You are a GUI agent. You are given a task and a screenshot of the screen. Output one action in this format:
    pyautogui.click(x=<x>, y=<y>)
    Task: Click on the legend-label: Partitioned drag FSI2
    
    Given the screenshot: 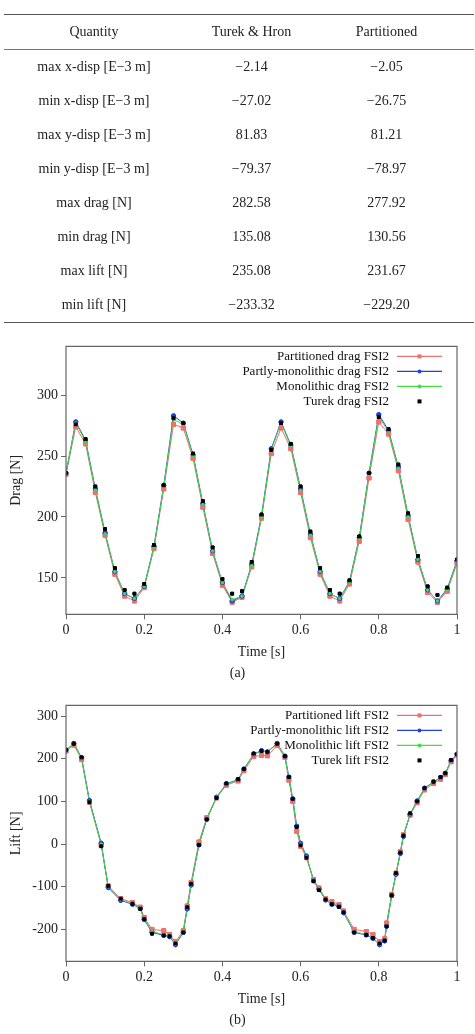 What is the action you would take?
    pyautogui.click(x=333, y=355)
    